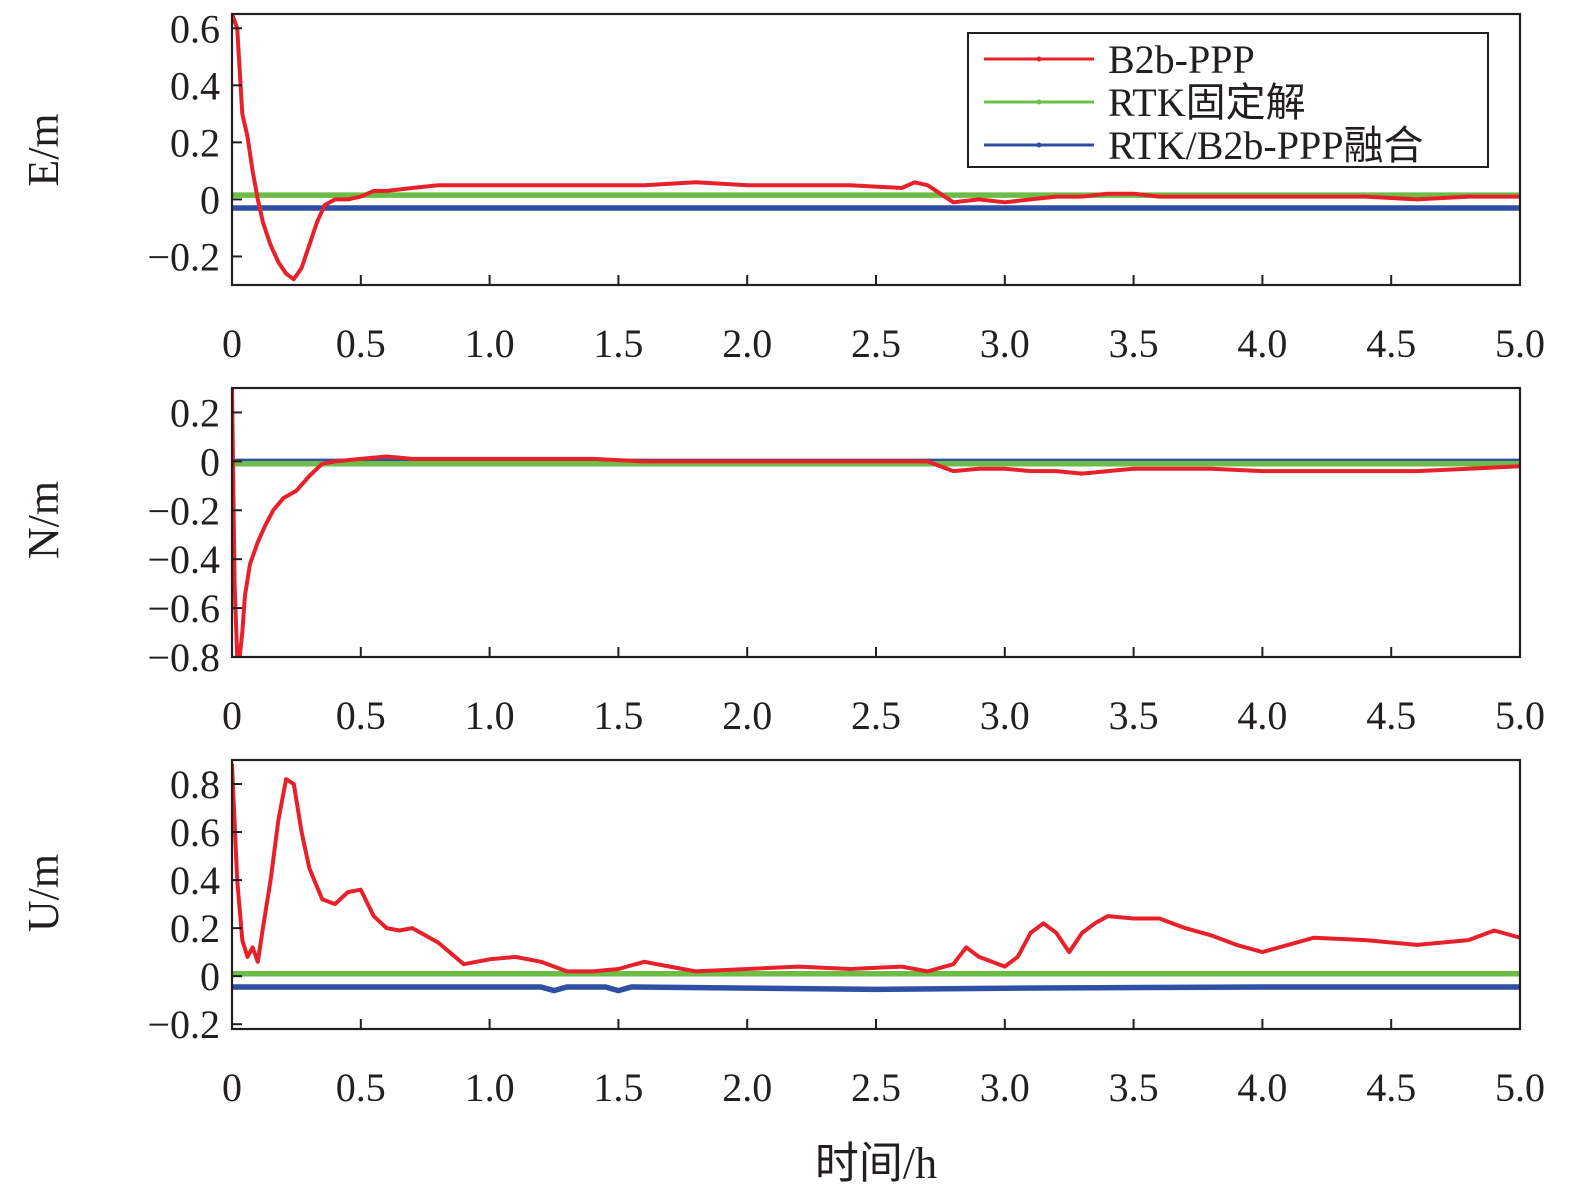 Image resolution: width=1575 pixels, height=1201 pixels. Describe the element at coordinates (43, 520) in the screenshot. I see `y-axis-title: N/m` at that location.